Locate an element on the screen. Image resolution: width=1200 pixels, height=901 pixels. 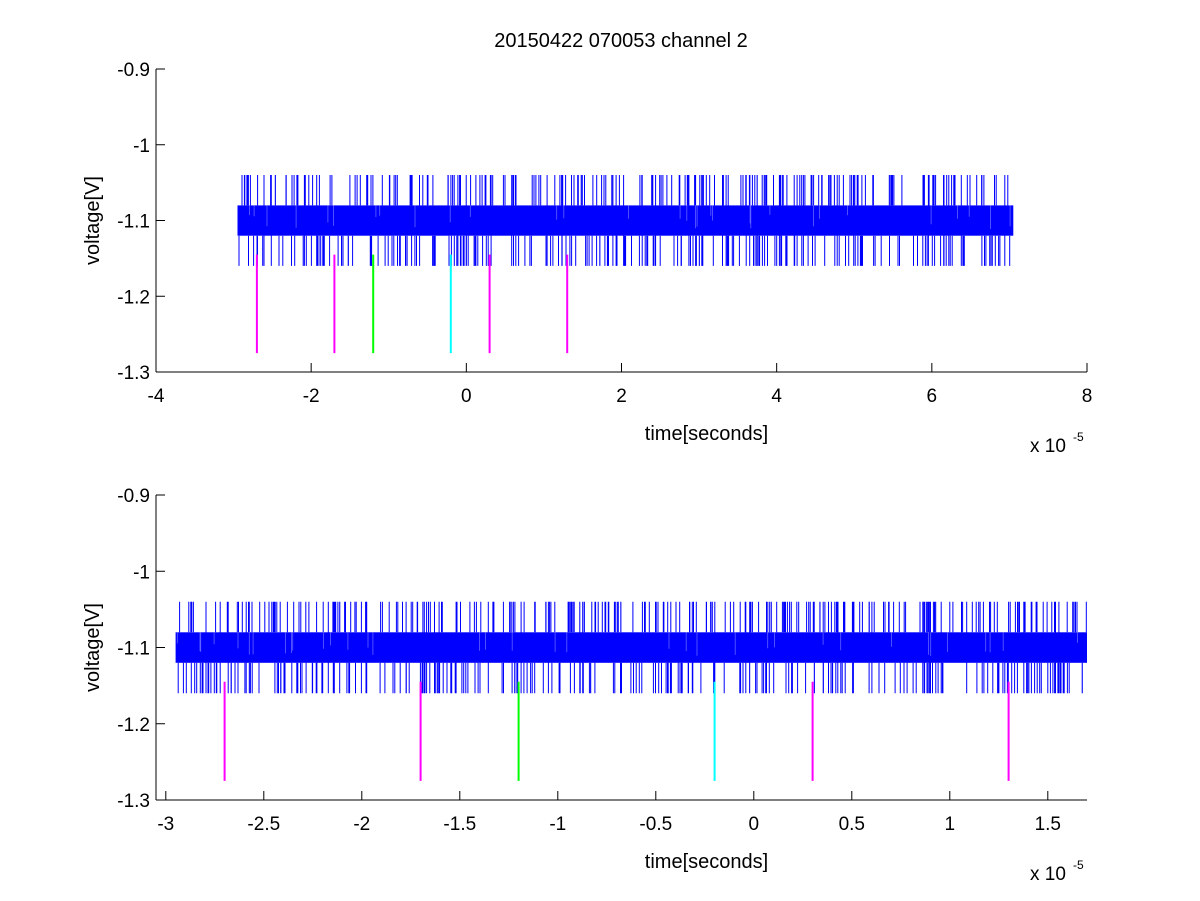
x-tick-label: 1.5 is located at coordinates (1048, 824).